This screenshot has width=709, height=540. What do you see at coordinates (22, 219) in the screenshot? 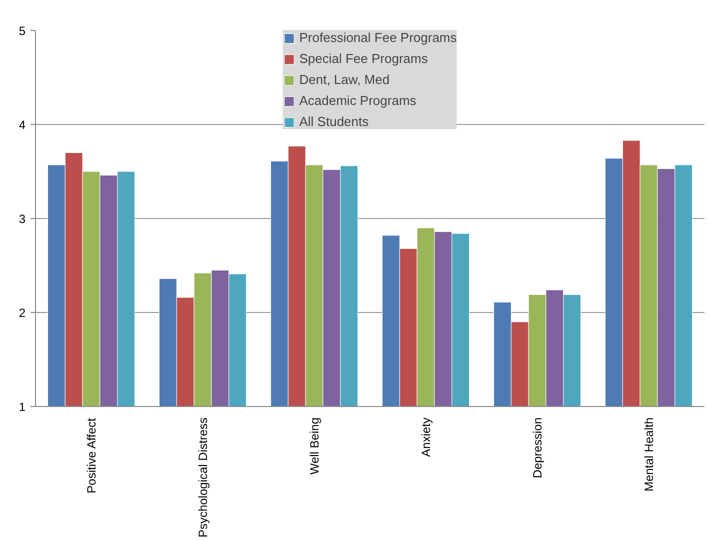
I see `y-tick-label: 3` at bounding box center [22, 219].